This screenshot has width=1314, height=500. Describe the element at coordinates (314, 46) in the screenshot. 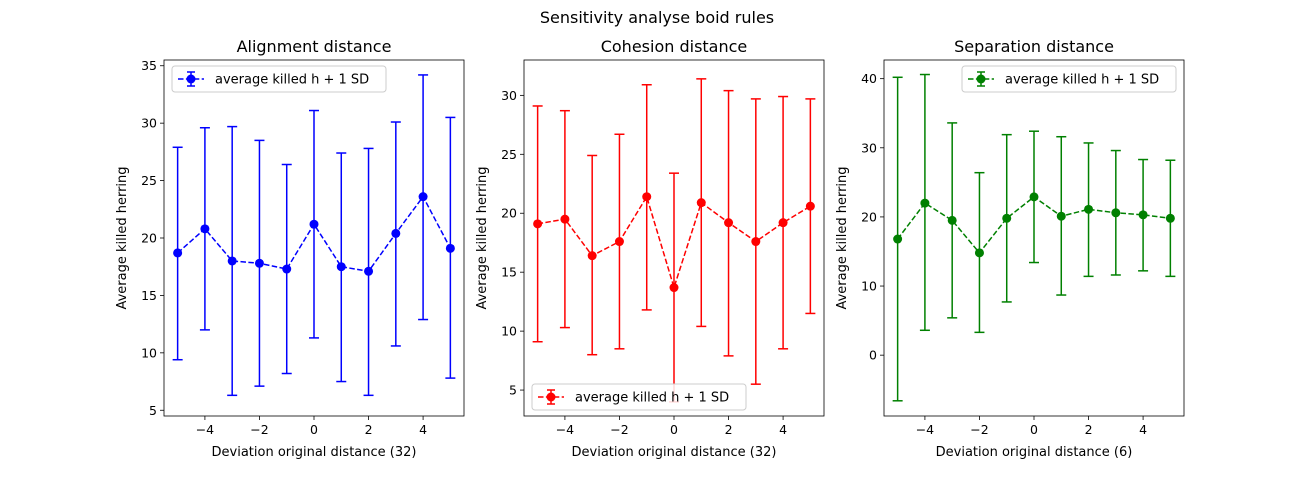

I see `chart-title: Alignment distance` at that location.